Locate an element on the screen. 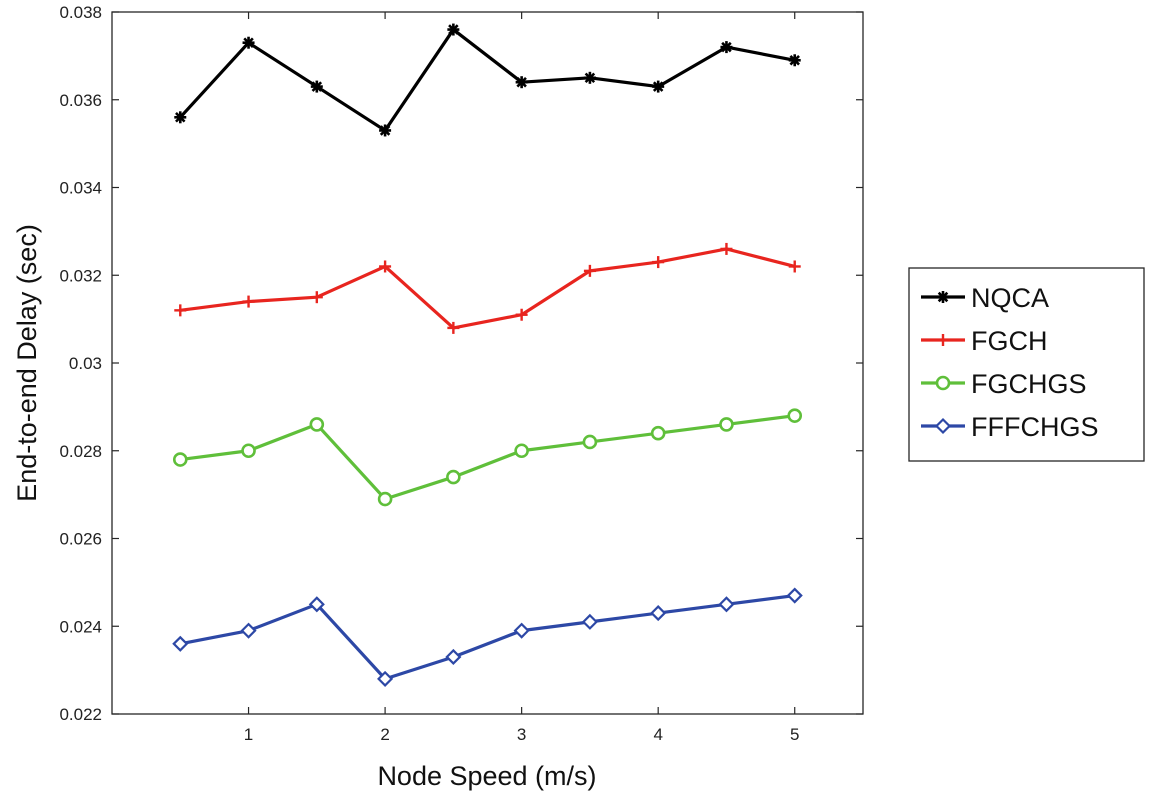 This screenshot has width=1150, height=803. x-tick-label: 2 is located at coordinates (384, 734).